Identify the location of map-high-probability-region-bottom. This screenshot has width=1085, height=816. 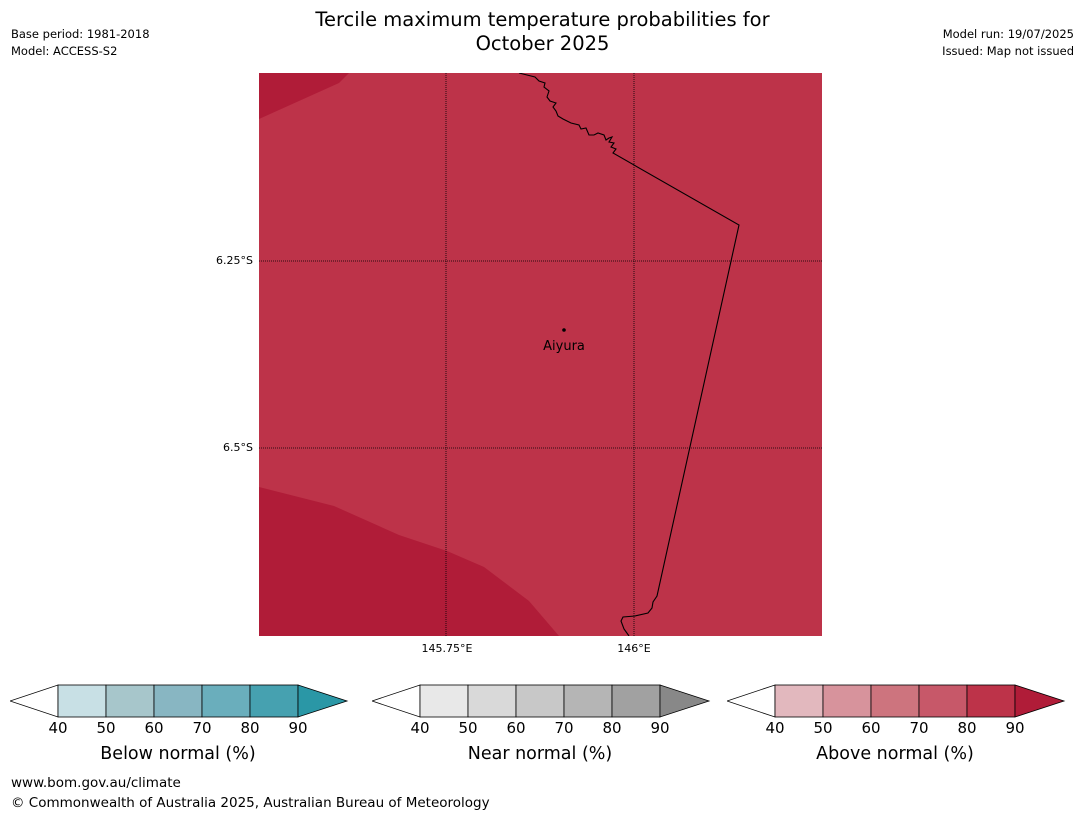
(409, 561).